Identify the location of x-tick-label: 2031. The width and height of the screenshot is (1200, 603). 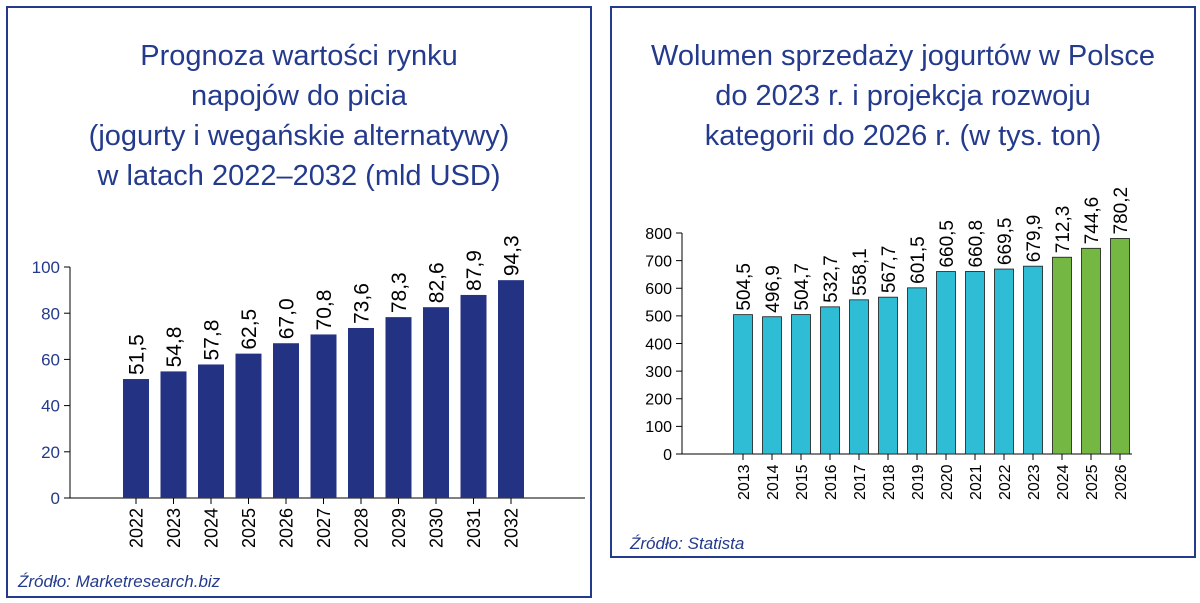
(474, 528).